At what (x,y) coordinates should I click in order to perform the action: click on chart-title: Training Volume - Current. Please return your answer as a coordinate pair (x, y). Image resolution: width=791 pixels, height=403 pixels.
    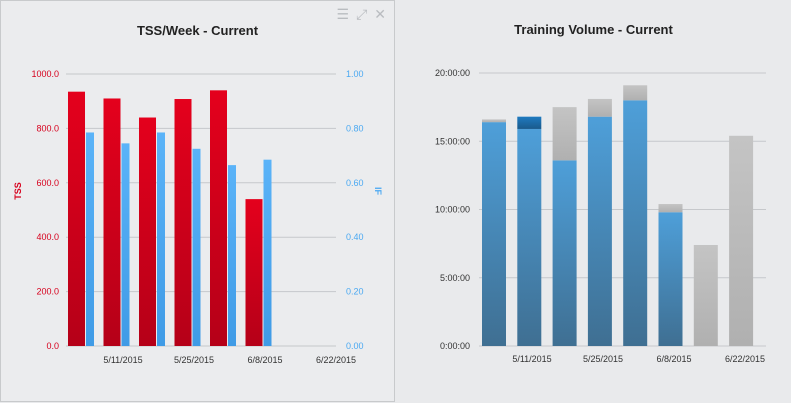
    Looking at the image, I should click on (593, 29).